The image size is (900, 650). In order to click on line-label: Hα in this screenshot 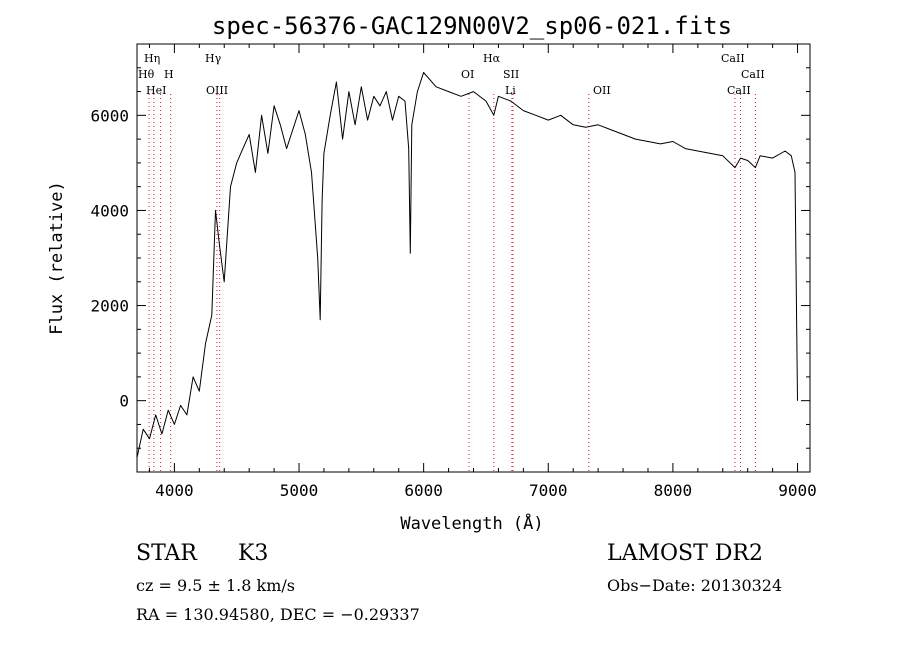, I will do `click(492, 58)`.